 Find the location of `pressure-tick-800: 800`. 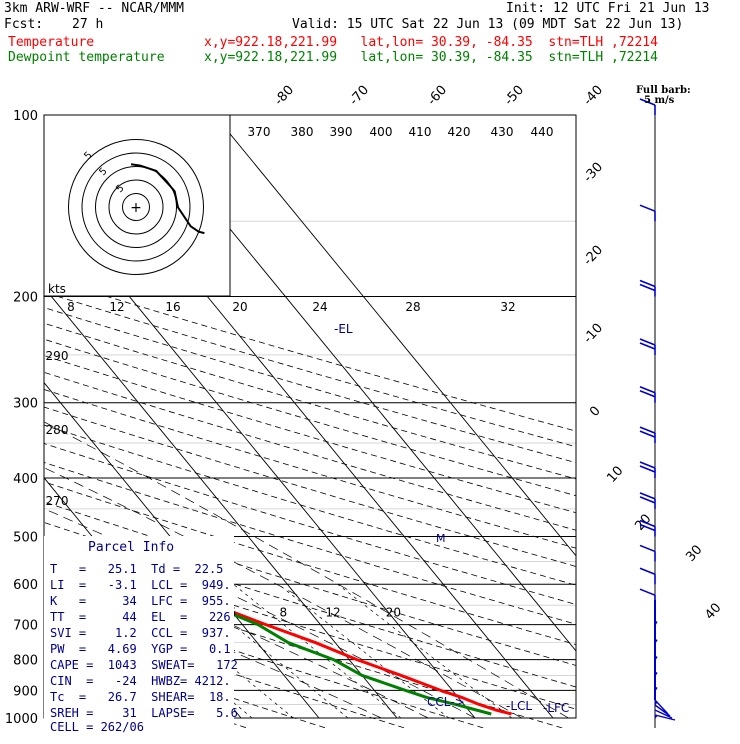

pressure-tick-800: 800 is located at coordinates (25, 661).